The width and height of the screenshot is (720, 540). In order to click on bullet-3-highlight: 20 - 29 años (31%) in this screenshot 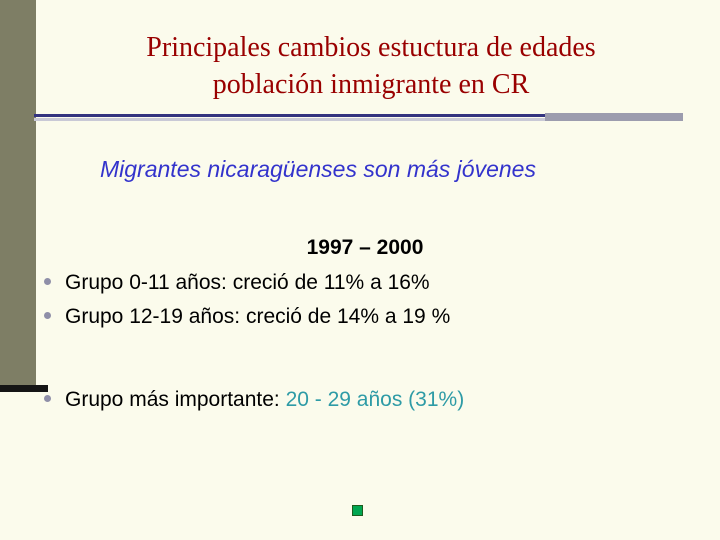, I will do `click(375, 399)`.